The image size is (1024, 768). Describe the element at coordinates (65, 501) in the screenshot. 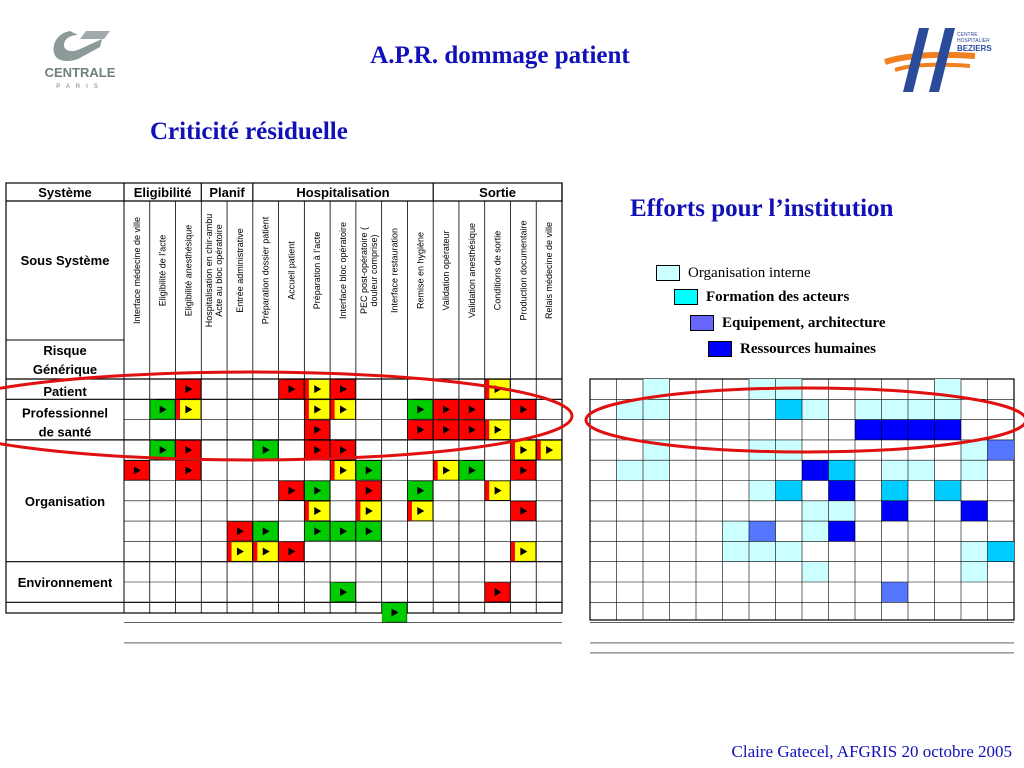

I see `row-group-organisation: Organisation` at that location.